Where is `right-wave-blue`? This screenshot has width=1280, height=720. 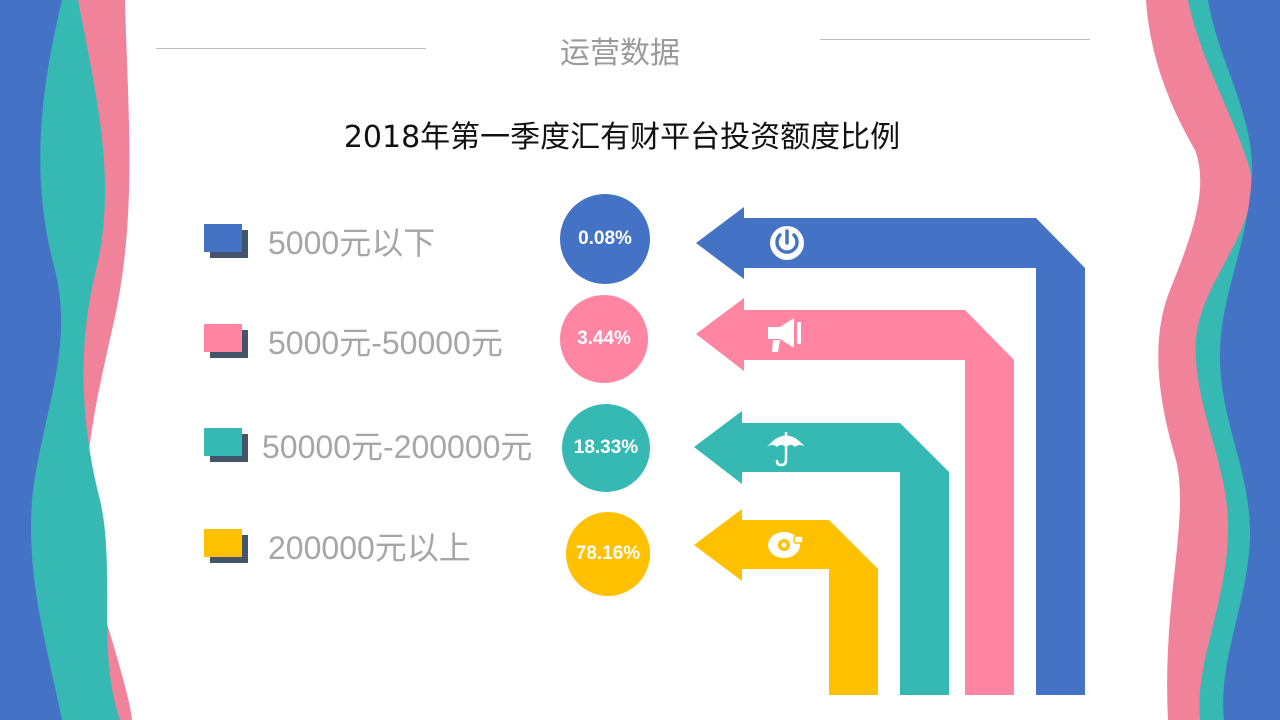
right-wave-blue is located at coordinates (1244, 360).